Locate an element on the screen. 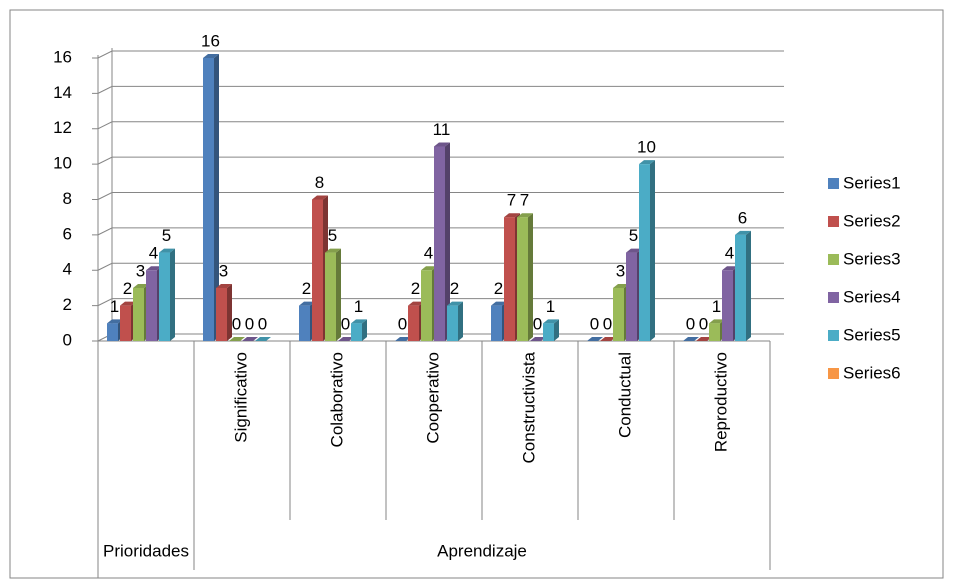 The height and width of the screenshot is (583, 956). group-label: Prioridades is located at coordinates (146, 550).